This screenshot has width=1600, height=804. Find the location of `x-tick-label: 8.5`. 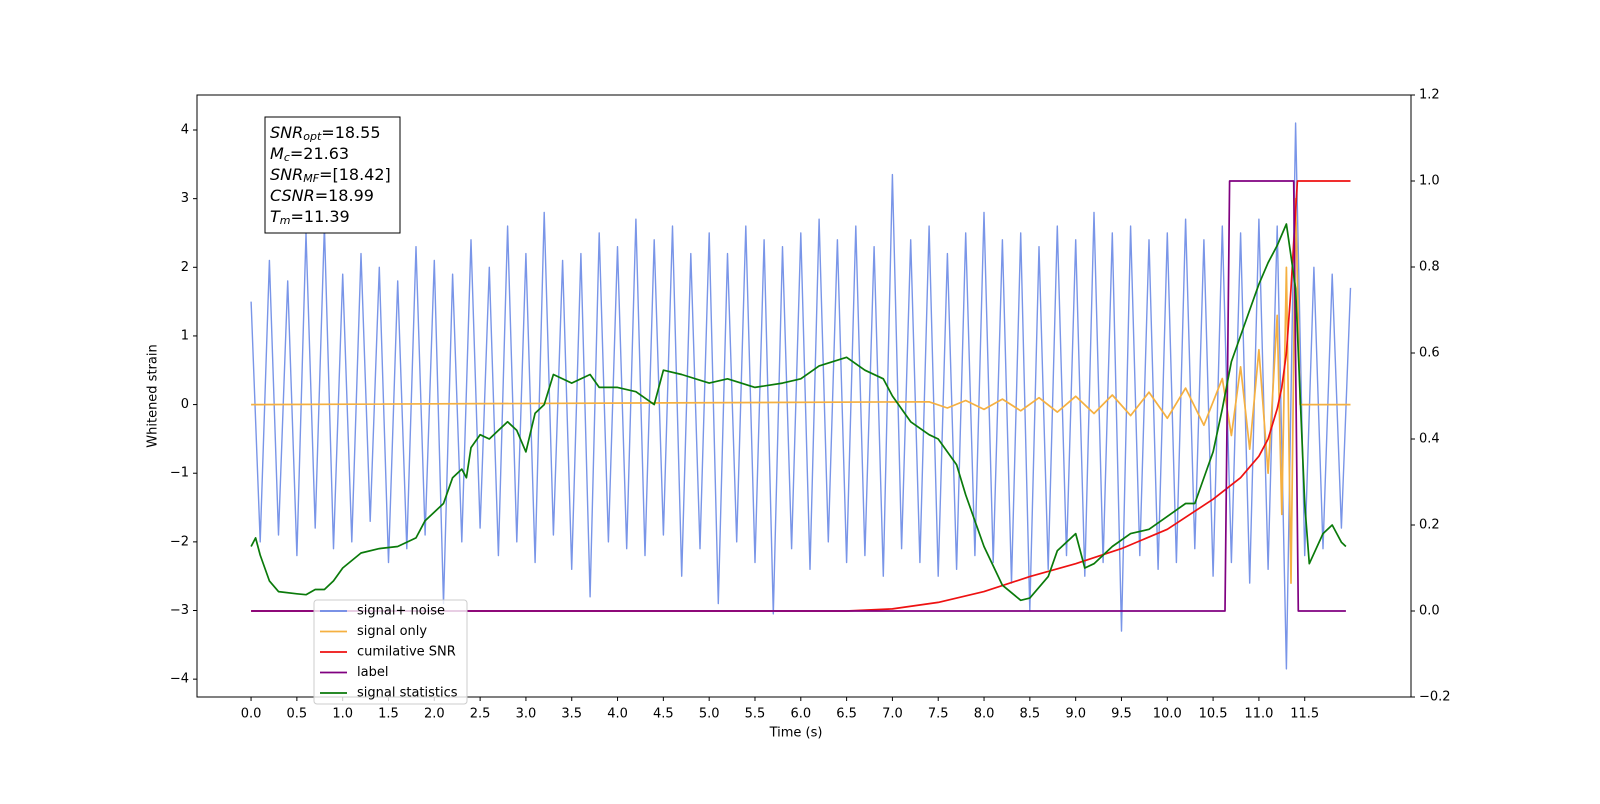

x-tick-label: 8.5 is located at coordinates (1030, 714).